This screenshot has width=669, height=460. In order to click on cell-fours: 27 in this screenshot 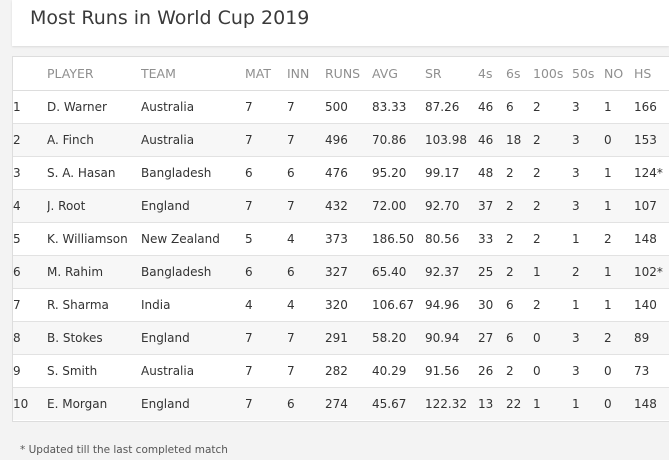, I will do `click(492, 338)`.